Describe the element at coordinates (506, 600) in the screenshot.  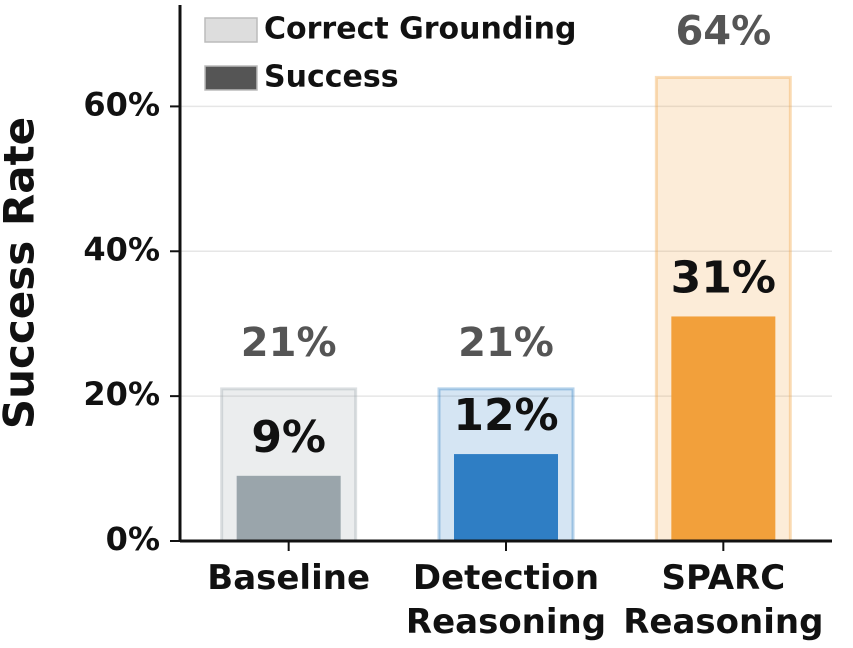
I see `x-tick-label: Detection Reasoning` at that location.